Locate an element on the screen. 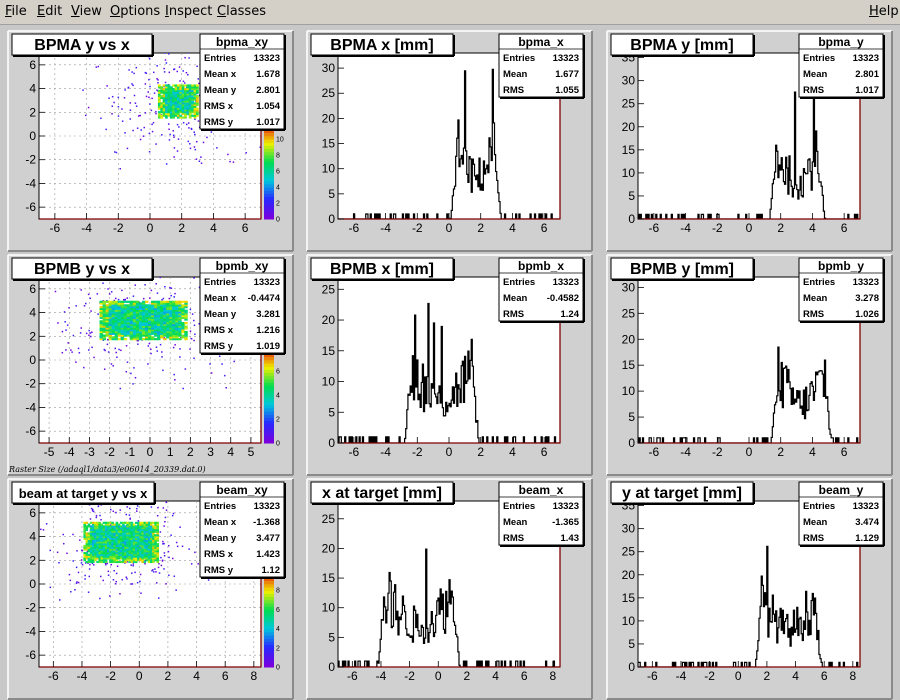  menu-edit: Edit is located at coordinates (50, 11).